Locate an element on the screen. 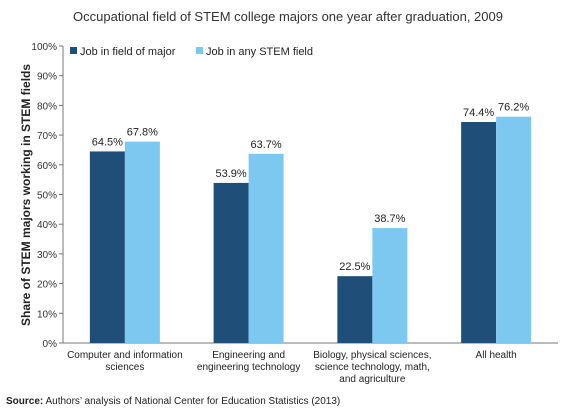 The height and width of the screenshot is (416, 570). y-tick-label: 50% is located at coordinates (47, 196).